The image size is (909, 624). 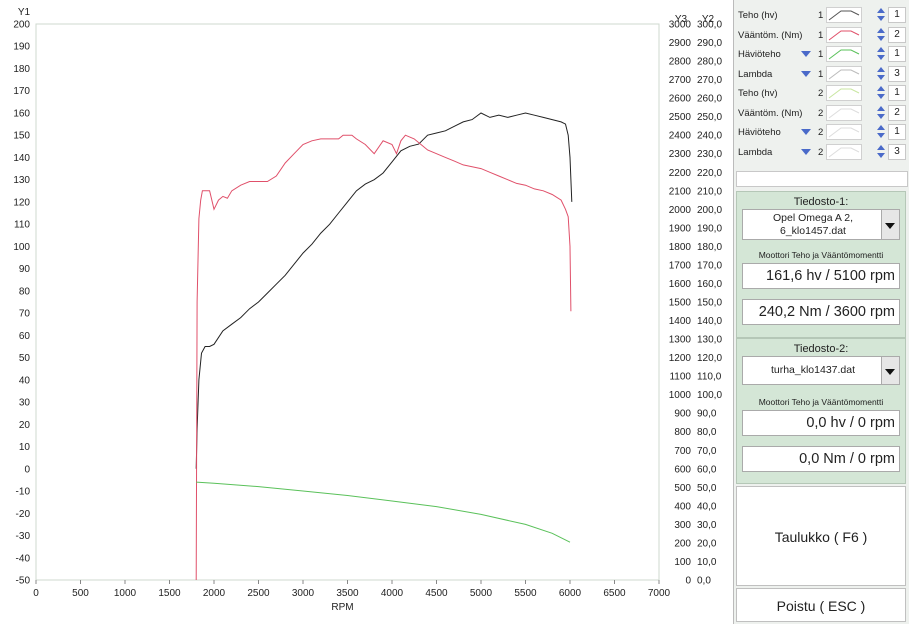 I want to click on y2-tick-label: 20,0, so click(x=707, y=543).